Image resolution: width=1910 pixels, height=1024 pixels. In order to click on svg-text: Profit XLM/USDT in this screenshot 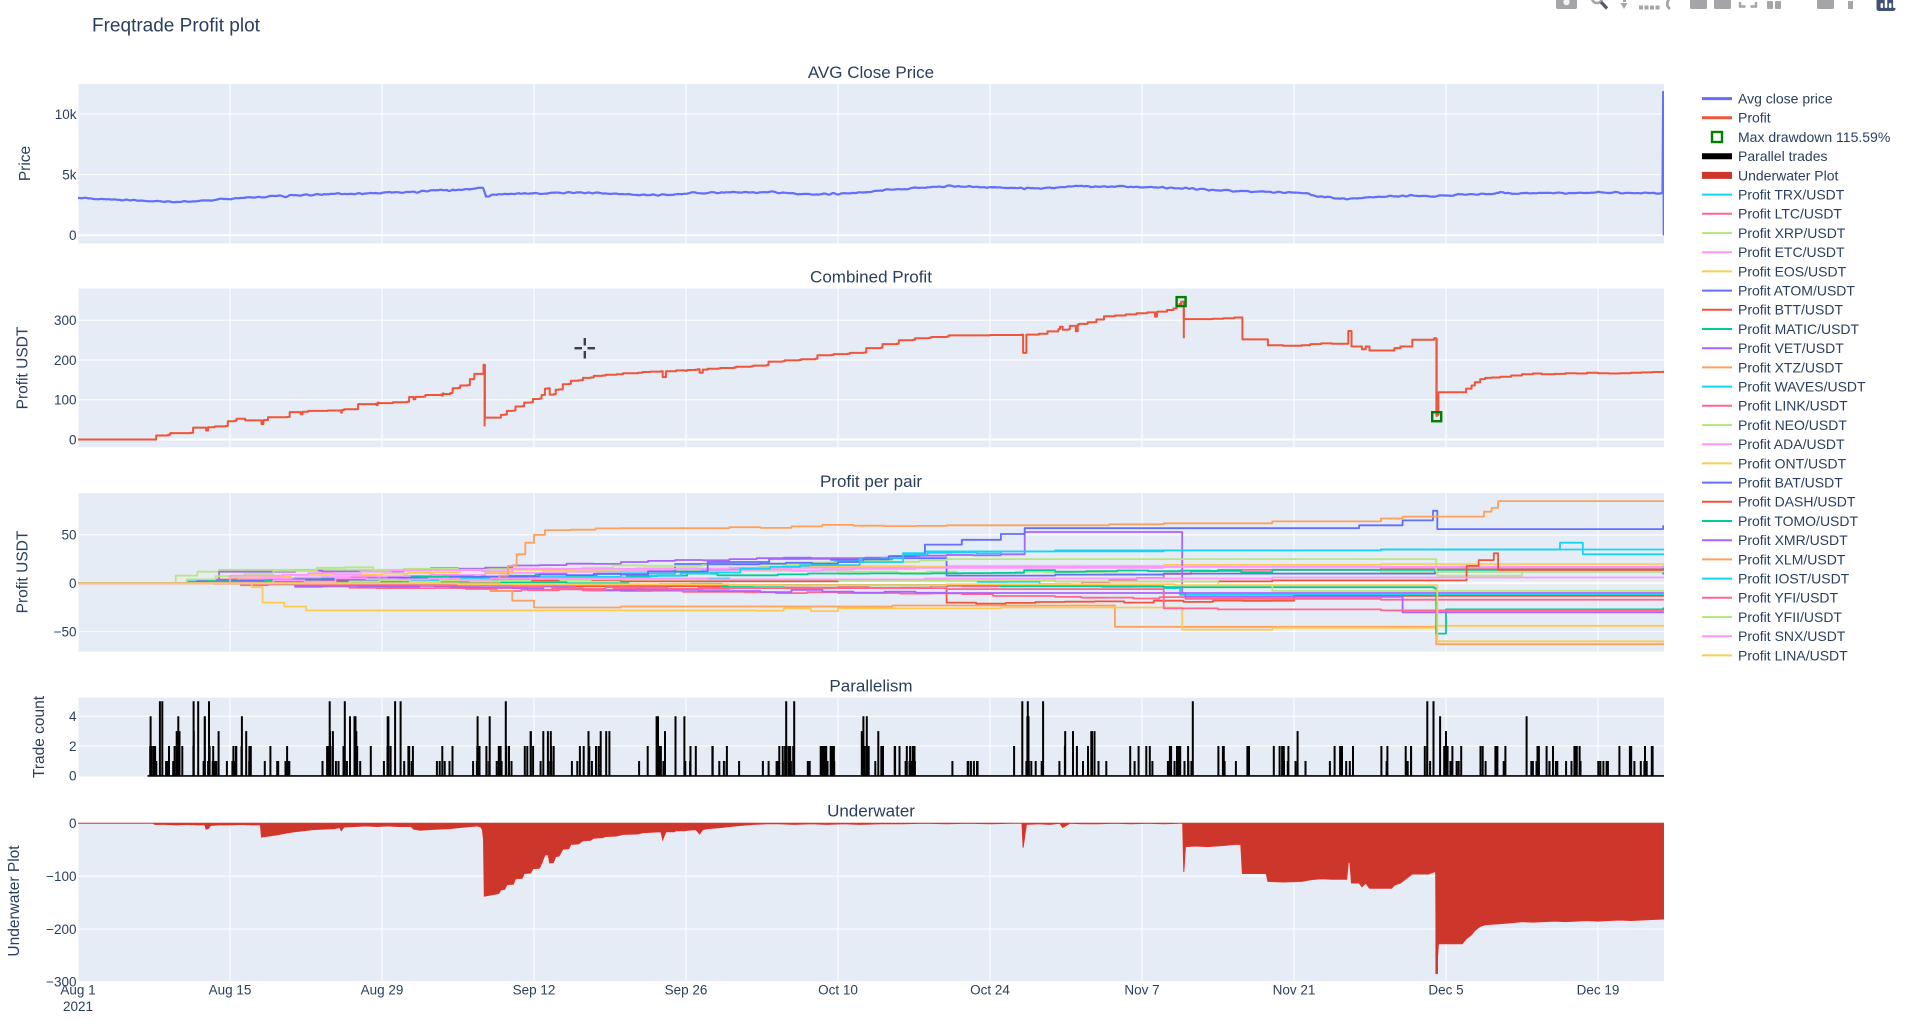, I will do `click(1792, 559)`.